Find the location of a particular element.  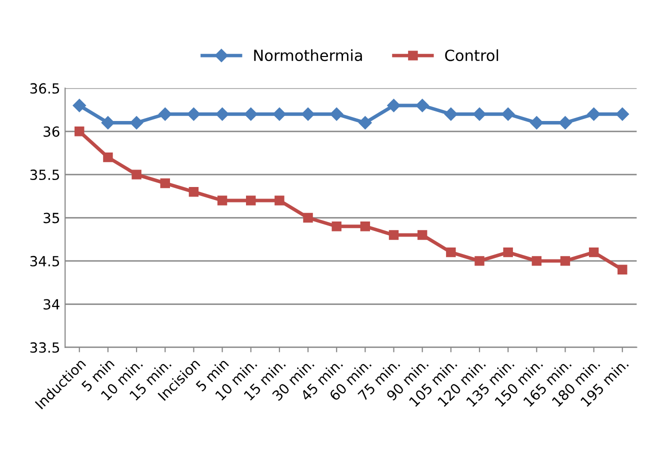

y-tick-label: 34.5 is located at coordinates (45, 261).